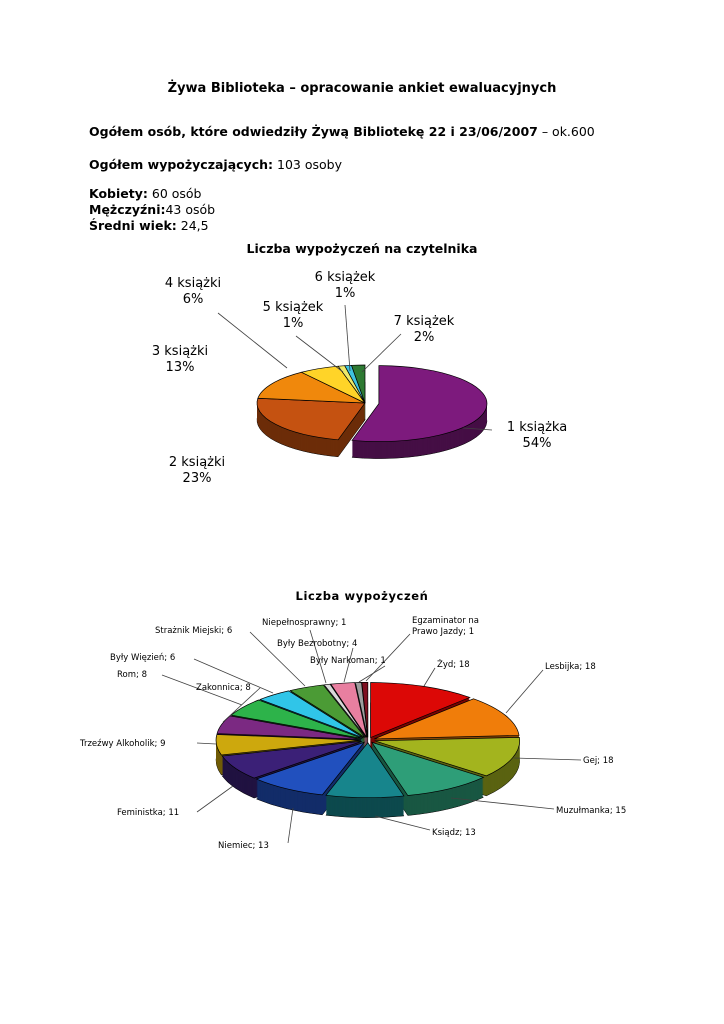  Describe the element at coordinates (372, 411) in the screenshot. I see `pie1-slices` at that location.